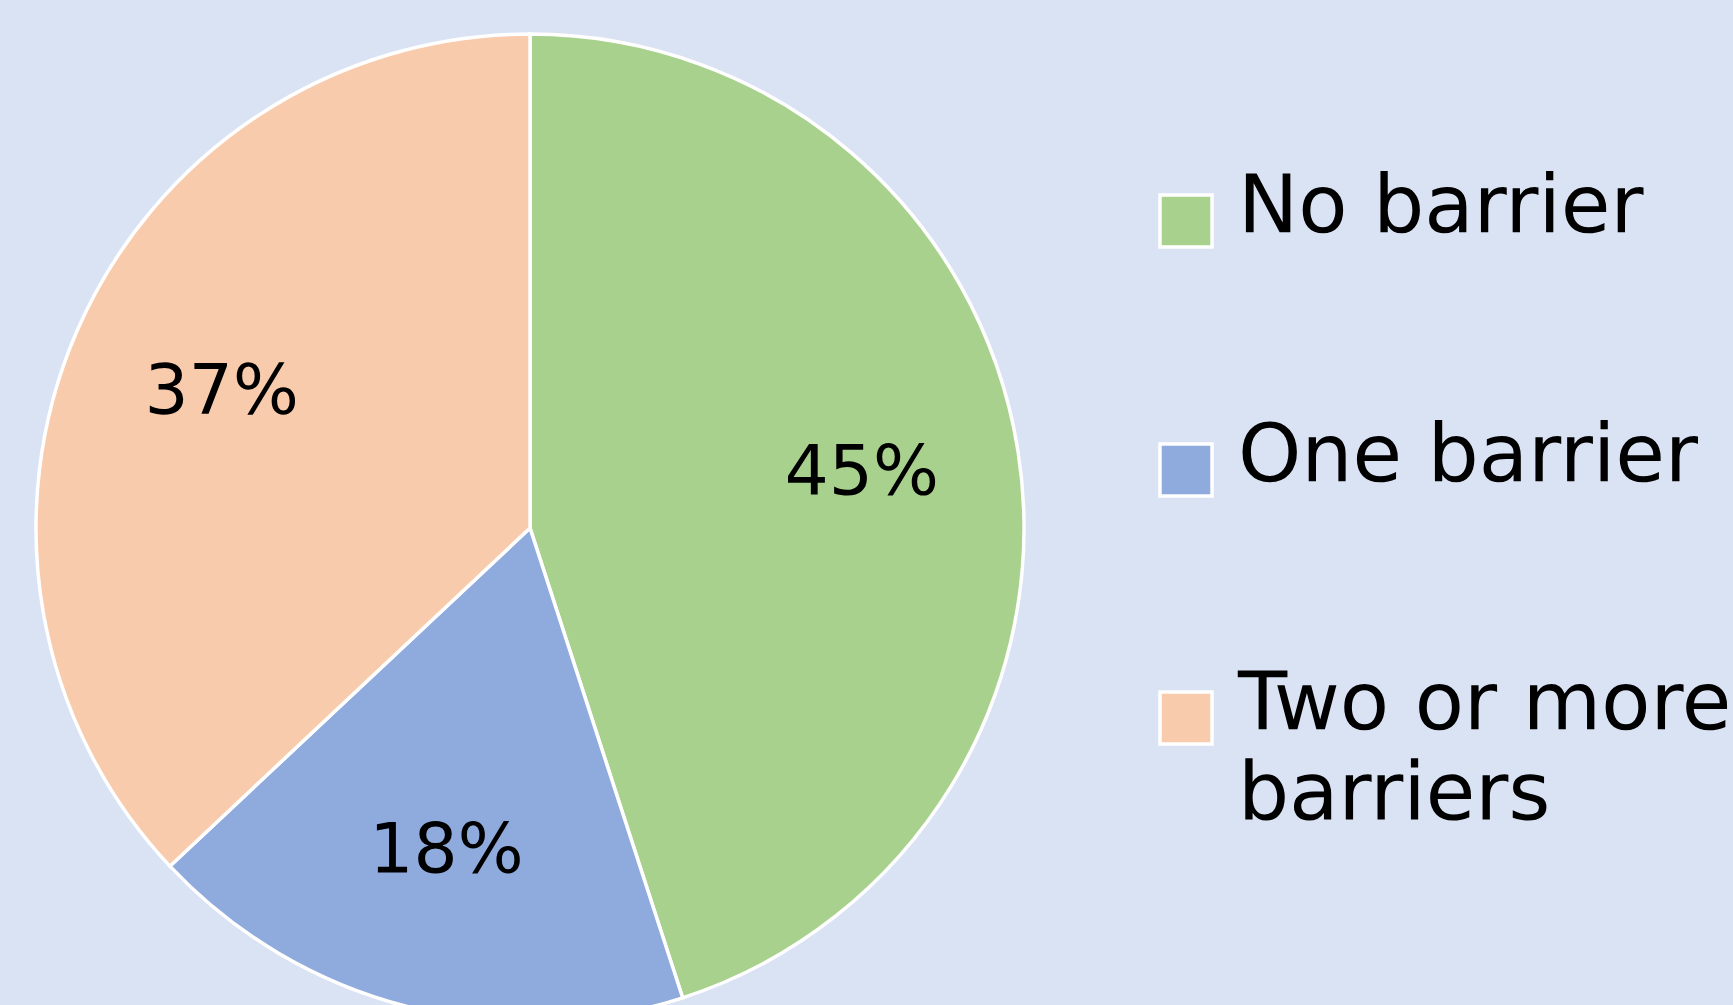 Image resolution: width=1733 pixels, height=1005 pixels. I want to click on data-label: 45%, so click(862, 469).